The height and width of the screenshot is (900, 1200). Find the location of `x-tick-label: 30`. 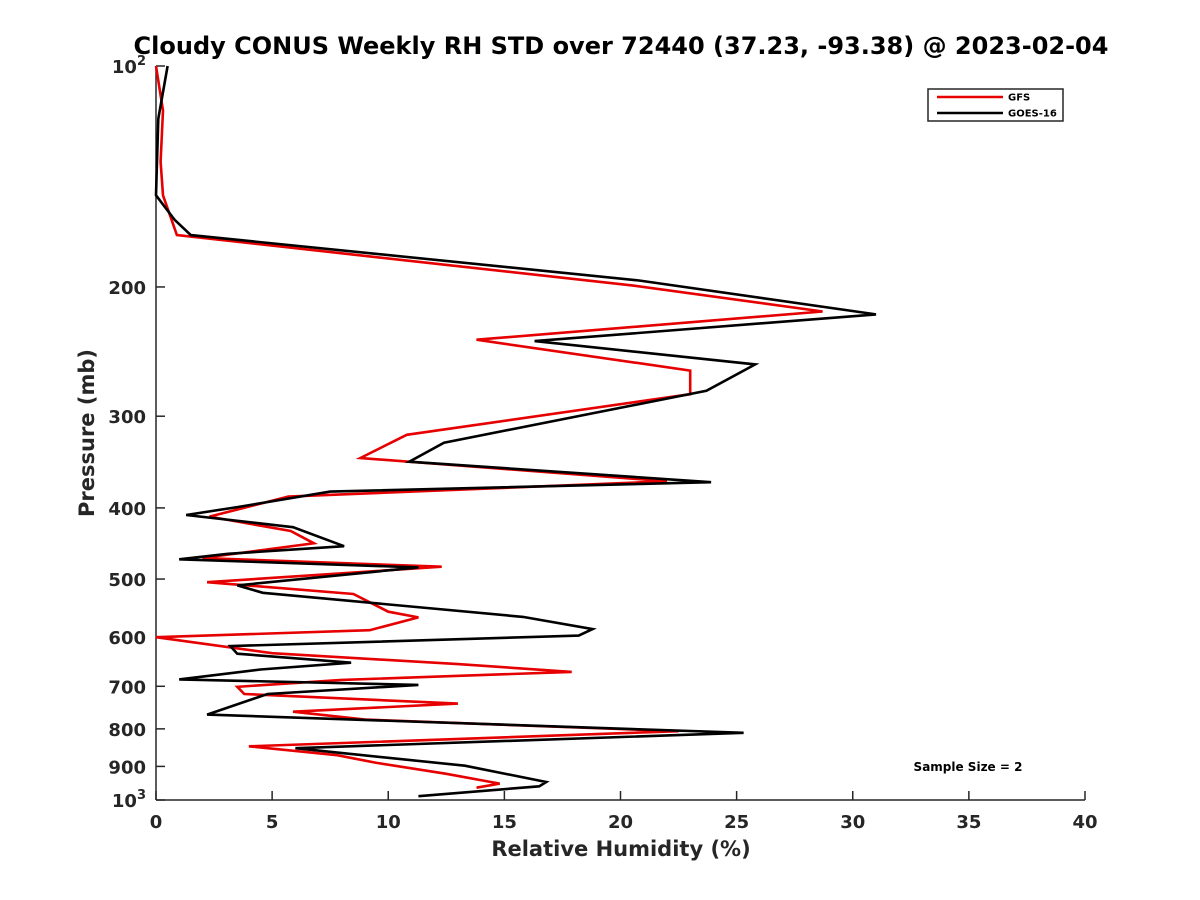

x-tick-label: 30 is located at coordinates (852, 822).